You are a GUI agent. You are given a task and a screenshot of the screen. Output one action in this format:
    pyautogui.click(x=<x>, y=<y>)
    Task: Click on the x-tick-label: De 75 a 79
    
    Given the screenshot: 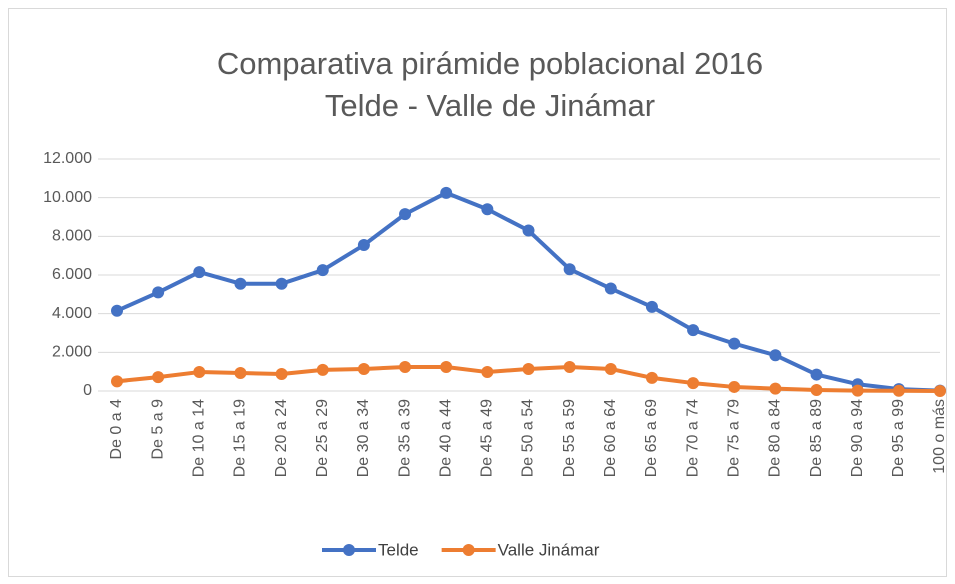 What is the action you would take?
    pyautogui.click(x=733, y=438)
    